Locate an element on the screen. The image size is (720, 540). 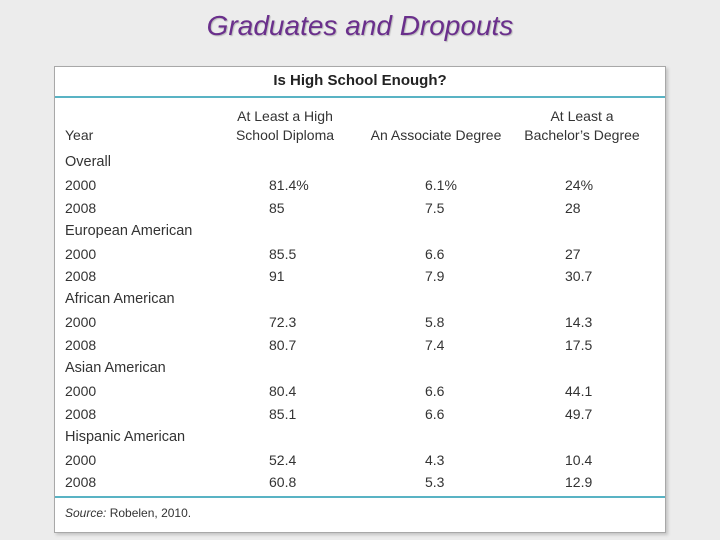
column-header-year: Year is located at coordinates (79, 135).